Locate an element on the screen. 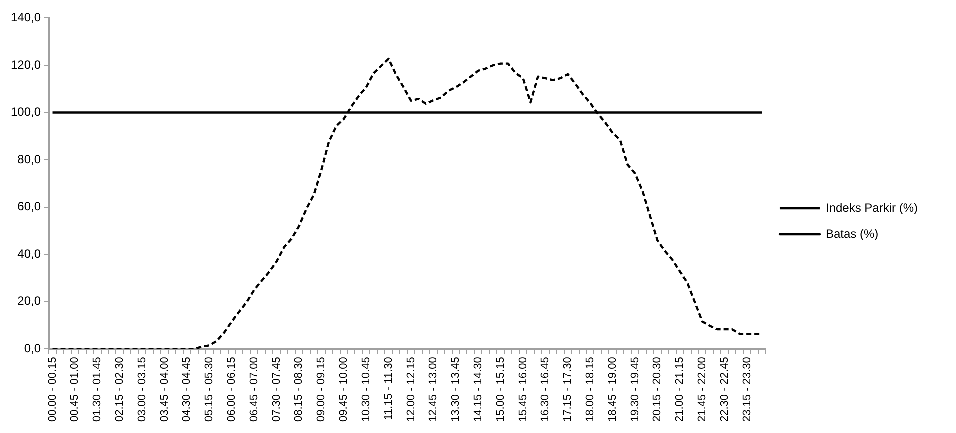 This screenshot has height=433, width=956. x-tick-label: 10.30 - 10.45 is located at coordinates (366, 389).